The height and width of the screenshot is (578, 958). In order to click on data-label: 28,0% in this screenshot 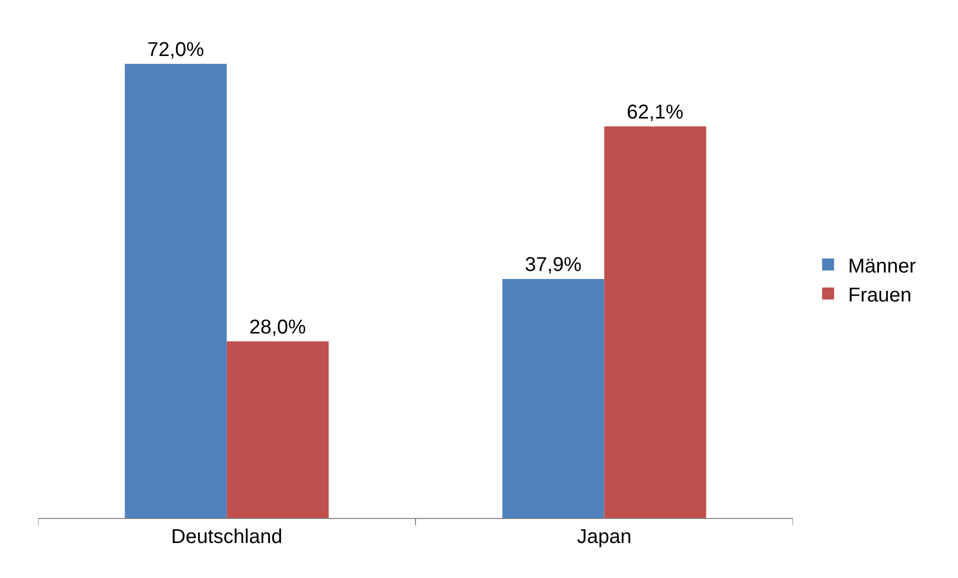, I will do `click(277, 327)`.